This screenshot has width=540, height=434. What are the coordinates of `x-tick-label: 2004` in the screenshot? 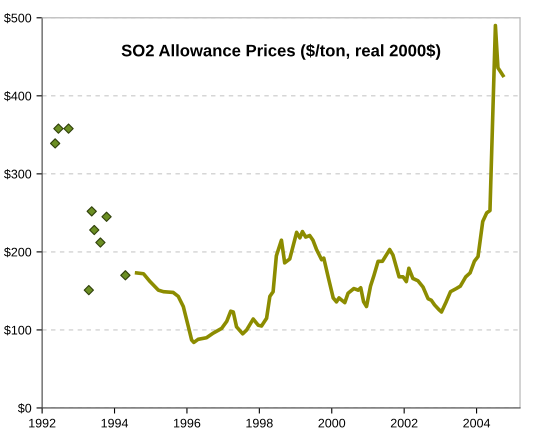 It's located at (476, 423).